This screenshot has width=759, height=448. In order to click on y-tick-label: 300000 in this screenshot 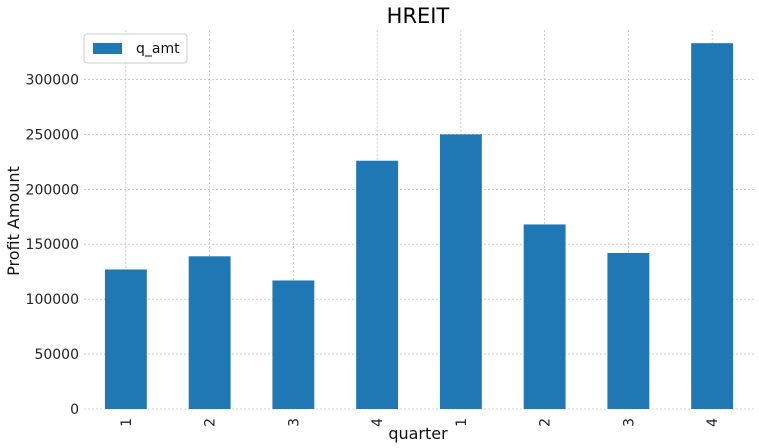, I will do `click(52, 80)`.